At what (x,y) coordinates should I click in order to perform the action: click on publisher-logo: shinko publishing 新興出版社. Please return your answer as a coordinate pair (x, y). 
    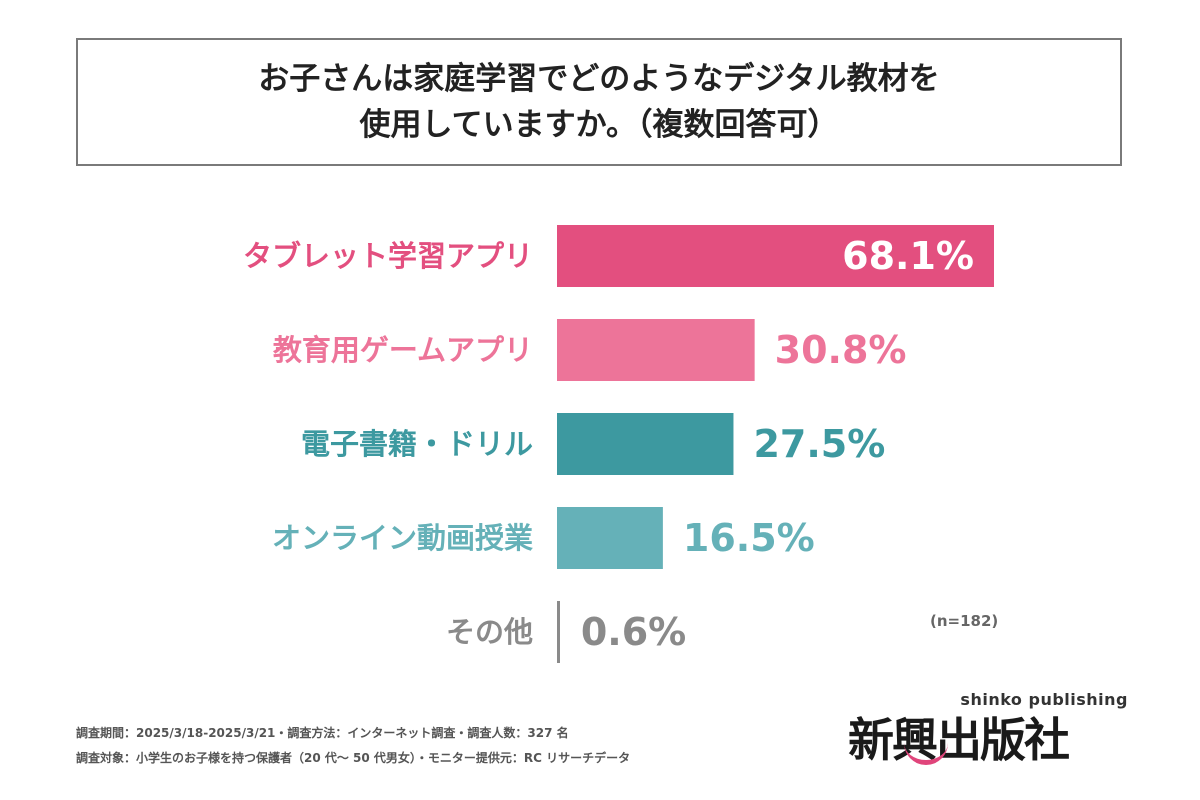
    Looking at the image, I should click on (988, 730).